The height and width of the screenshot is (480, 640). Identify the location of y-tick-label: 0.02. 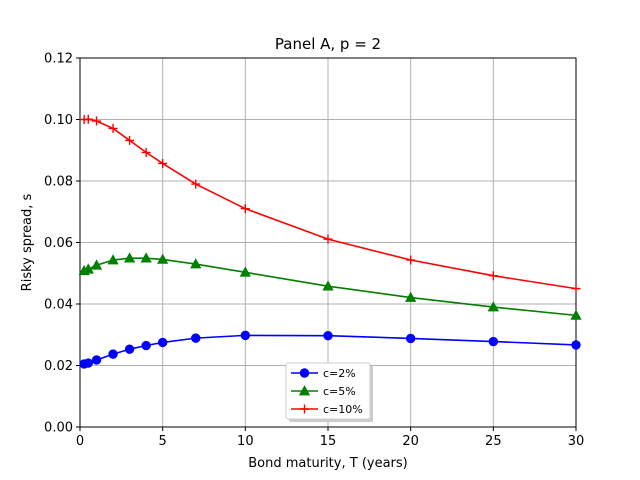
(58, 366).